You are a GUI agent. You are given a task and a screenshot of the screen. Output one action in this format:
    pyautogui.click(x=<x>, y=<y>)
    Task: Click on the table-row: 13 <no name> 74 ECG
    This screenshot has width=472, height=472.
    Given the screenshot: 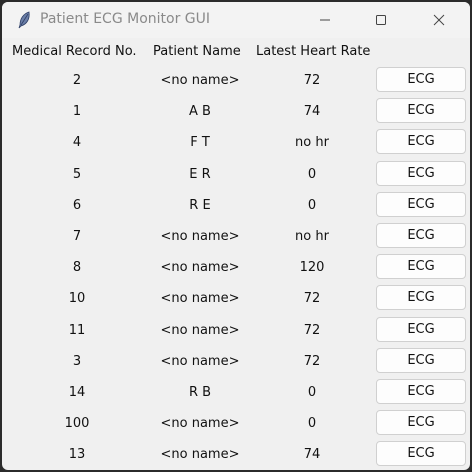 What is the action you would take?
    pyautogui.click(x=236, y=454)
    